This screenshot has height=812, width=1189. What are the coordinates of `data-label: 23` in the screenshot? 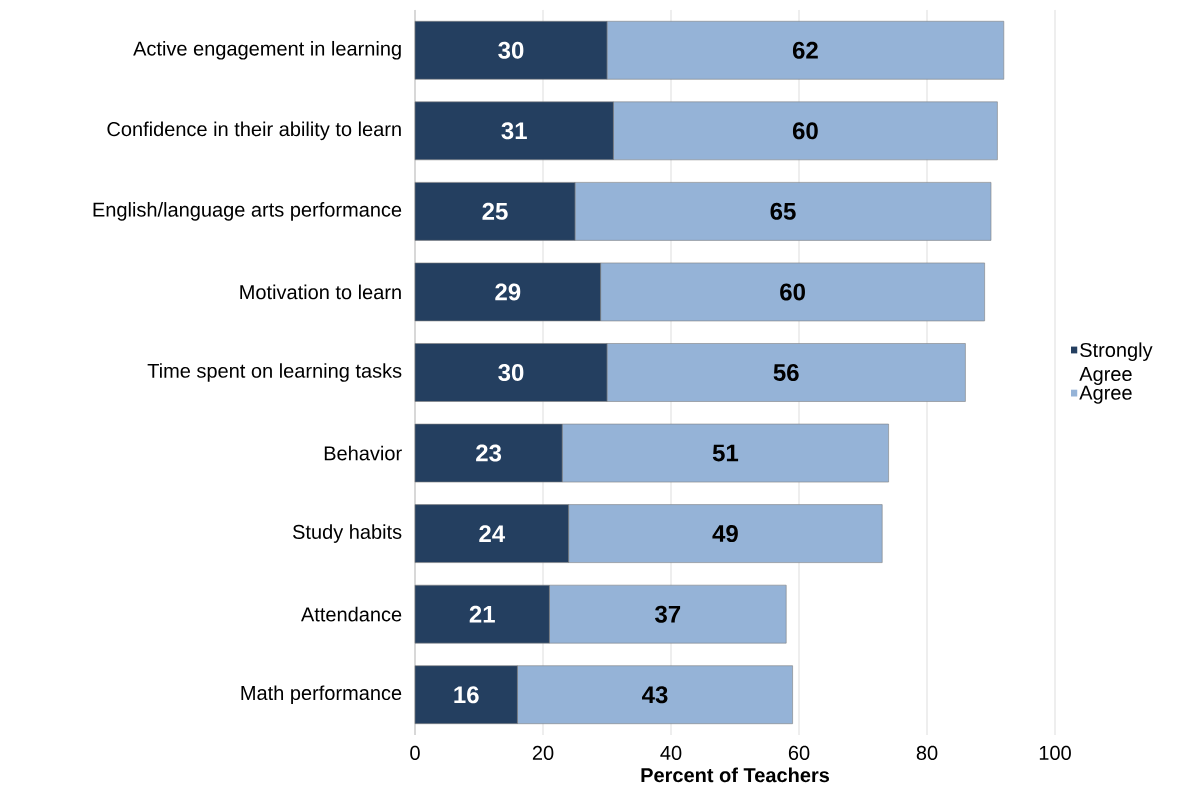 It's located at (489, 453).